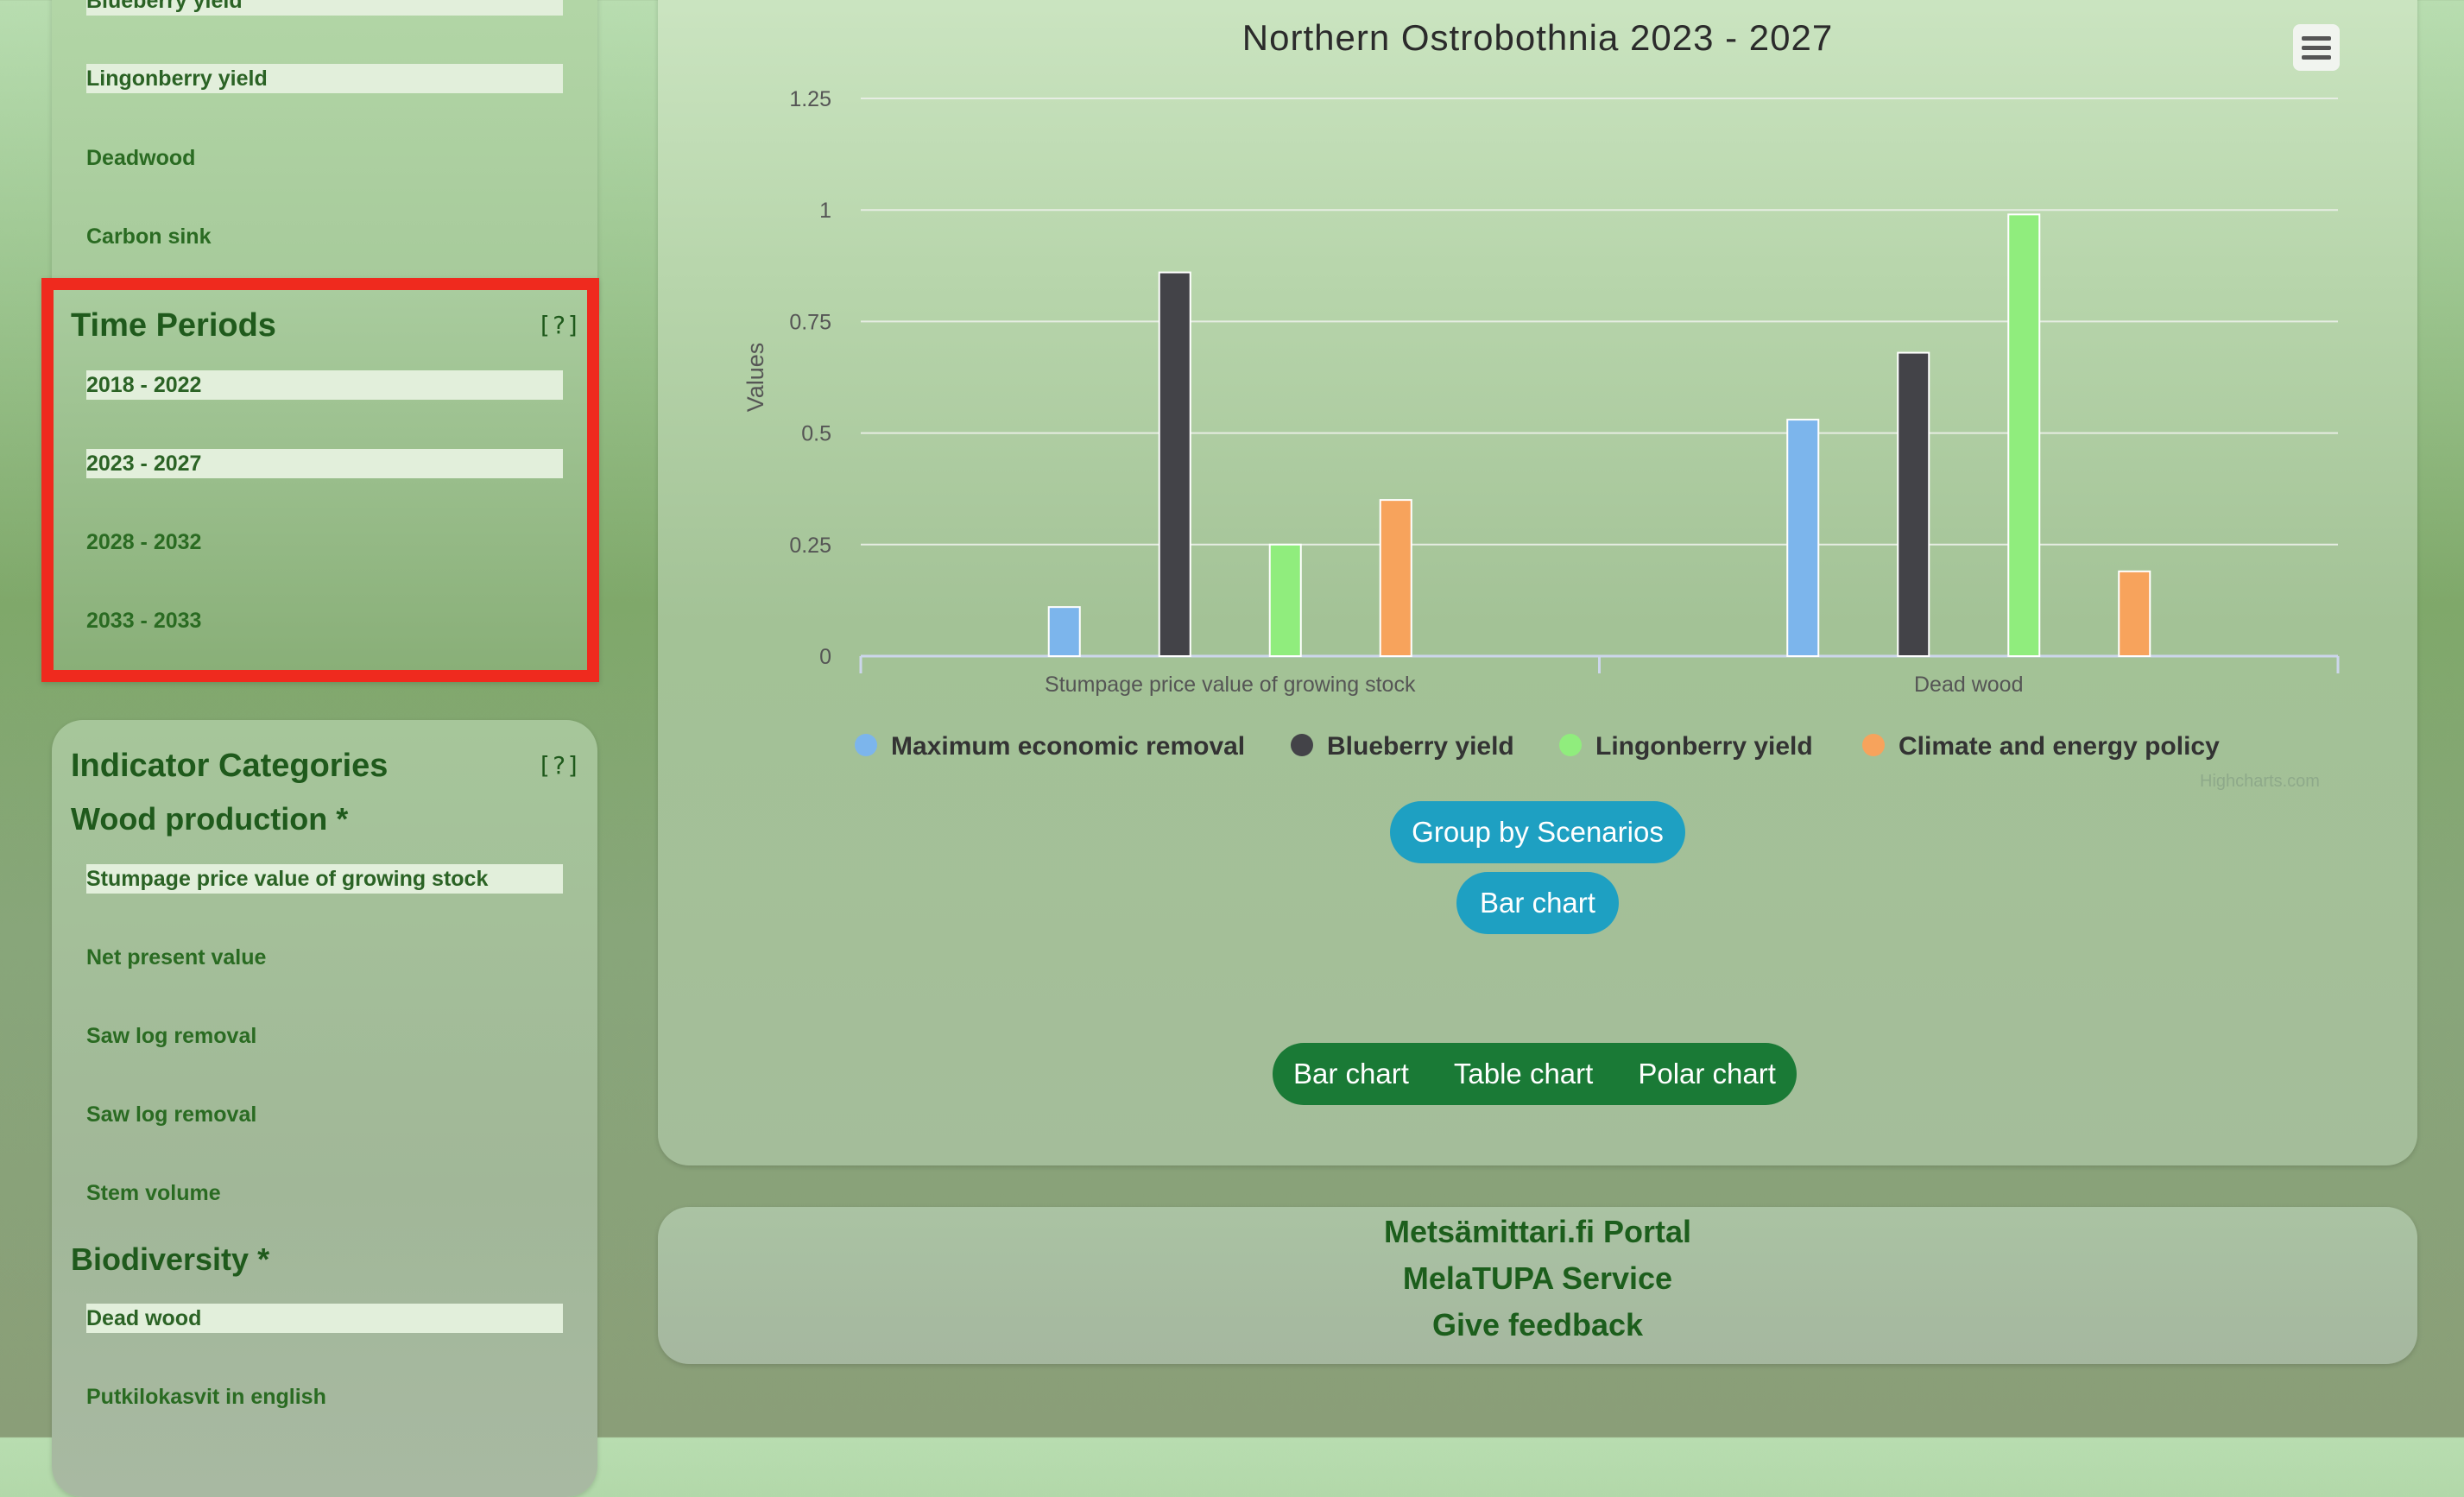  Describe the element at coordinates (1537, 903) in the screenshot. I see `bar-chart-button: Bar chart` at that location.